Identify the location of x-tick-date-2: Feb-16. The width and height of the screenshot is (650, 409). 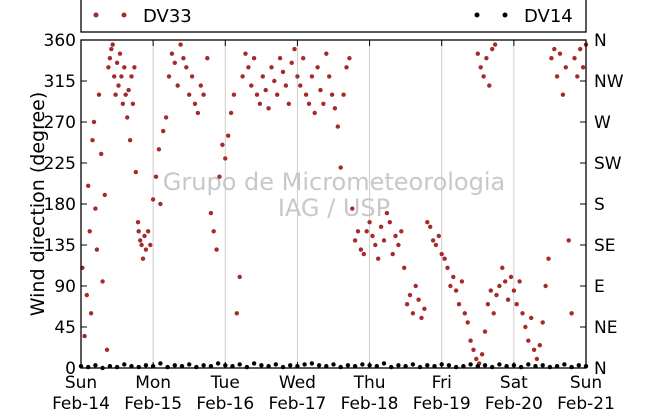
(225, 401).